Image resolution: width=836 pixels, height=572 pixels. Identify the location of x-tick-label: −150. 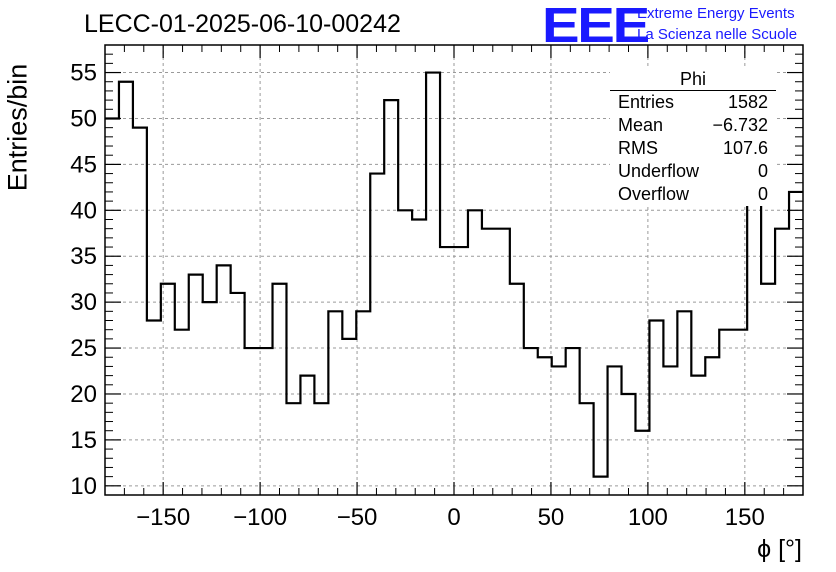
(163, 517).